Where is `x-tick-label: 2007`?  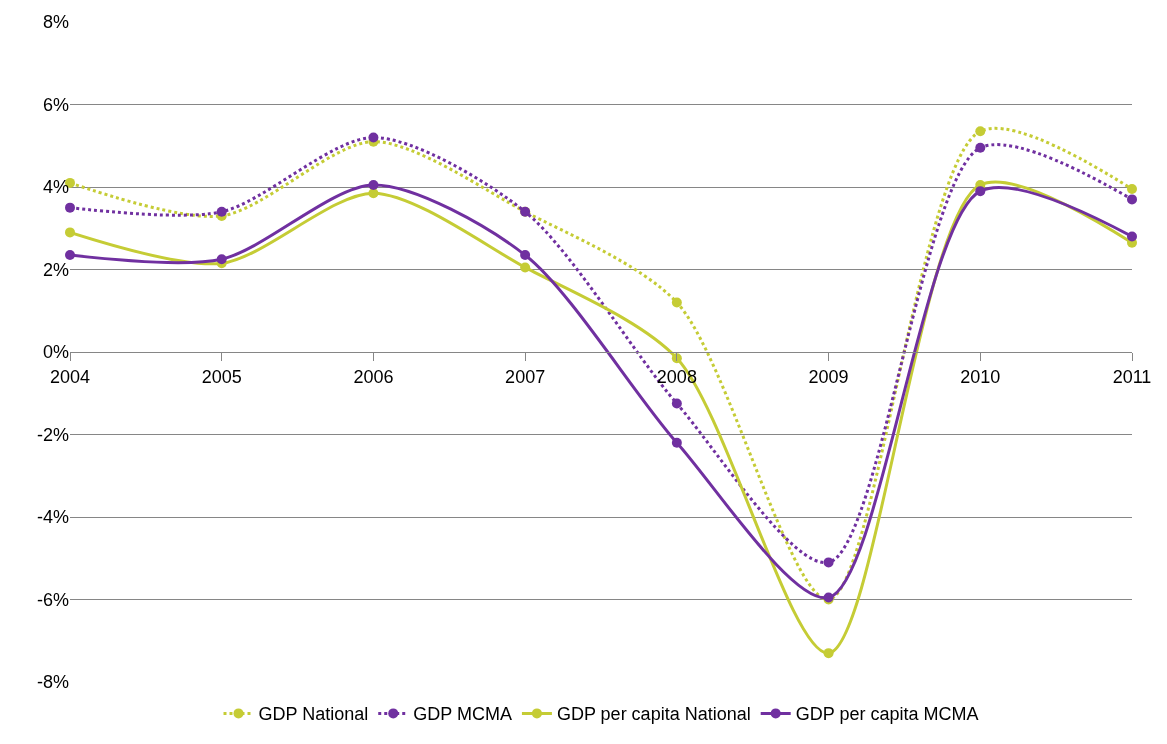
x-tick-label: 2007 is located at coordinates (525, 376).